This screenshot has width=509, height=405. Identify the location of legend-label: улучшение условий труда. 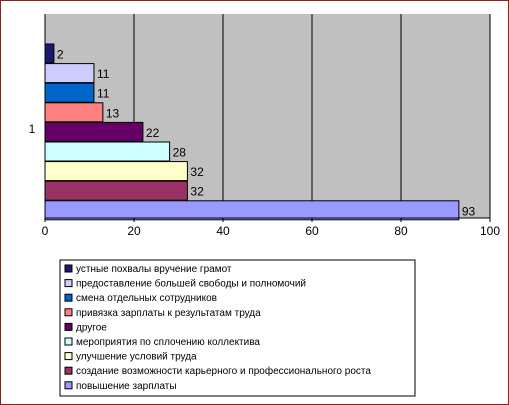
(136, 357).